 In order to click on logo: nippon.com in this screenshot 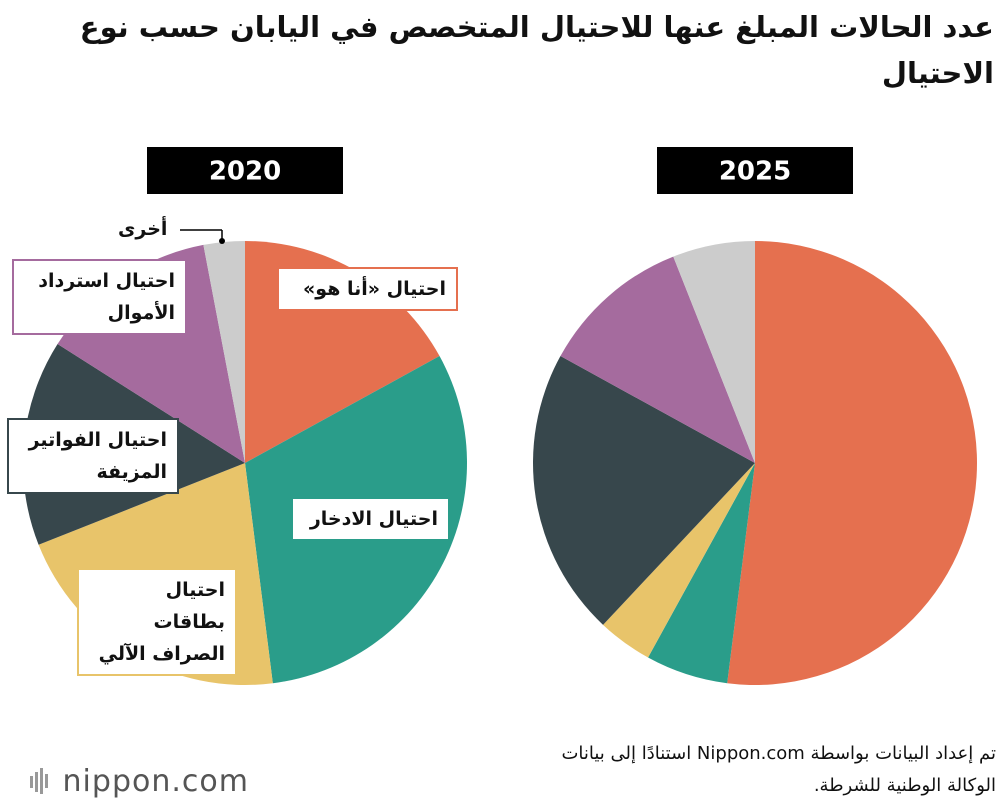, I will do `click(139, 781)`.